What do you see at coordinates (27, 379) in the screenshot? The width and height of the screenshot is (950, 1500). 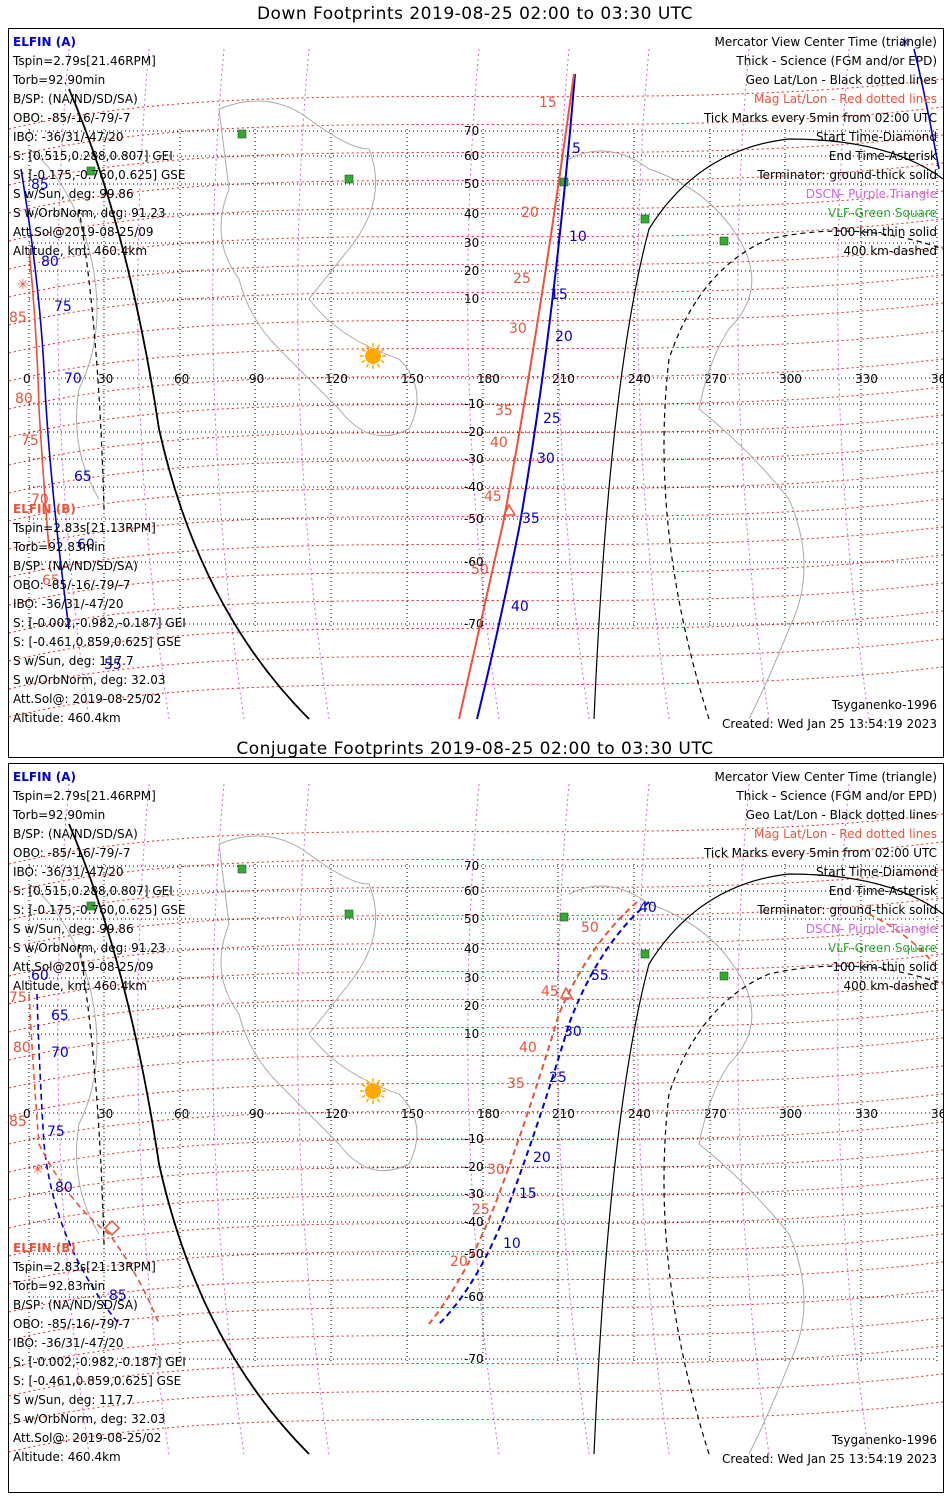 I see `lon-tick-label: 0` at bounding box center [27, 379].